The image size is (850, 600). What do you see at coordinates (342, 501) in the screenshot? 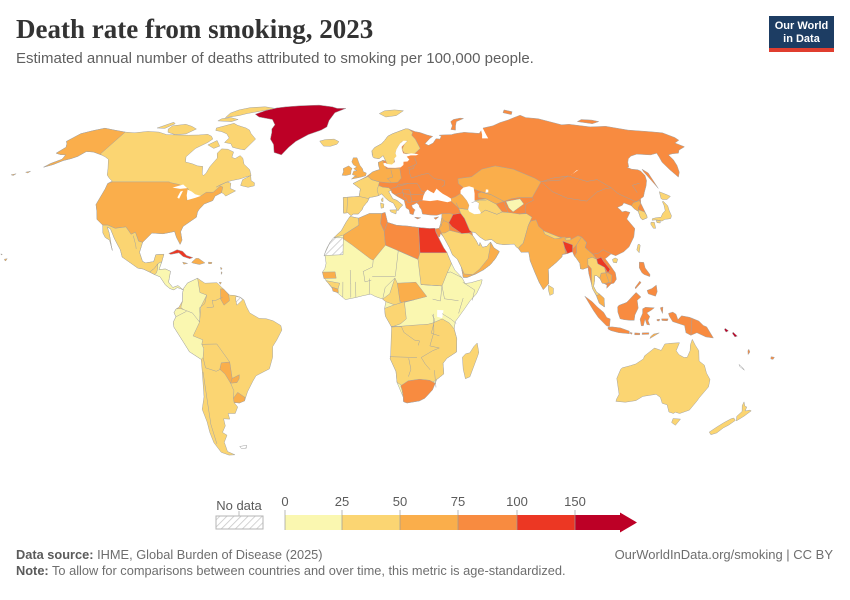
I see `svg-text: 25` at bounding box center [342, 501].